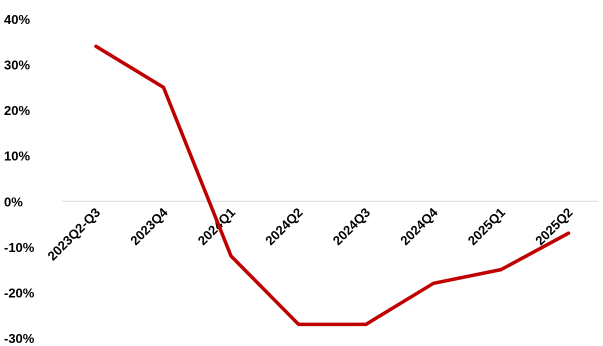 This screenshot has width=603, height=346. What do you see at coordinates (19, 292) in the screenshot?
I see `y-tick-label: -20%` at bounding box center [19, 292].